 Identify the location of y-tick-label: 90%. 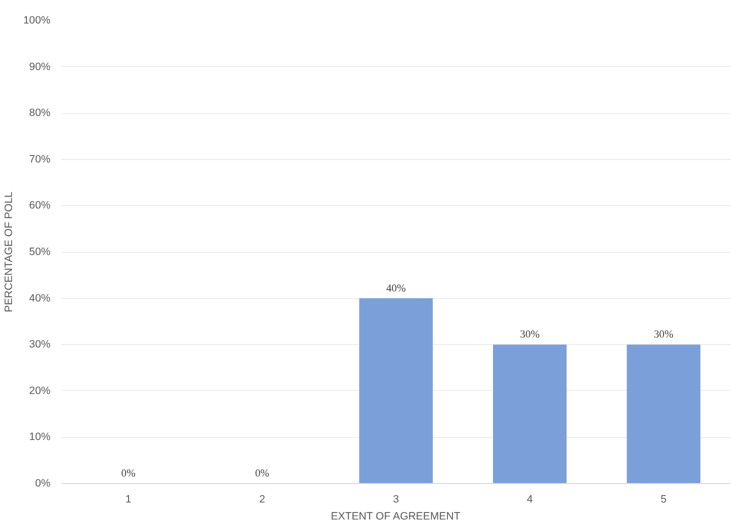
(40, 66).